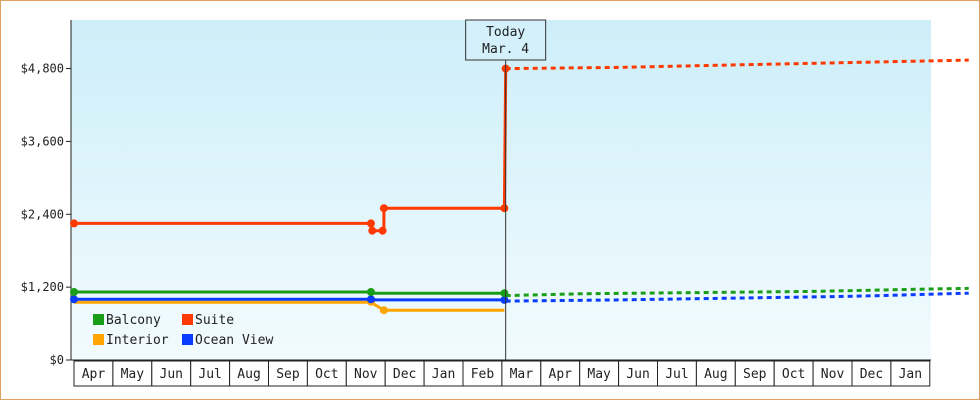 This screenshot has height=400, width=980. Describe the element at coordinates (383, 310) in the screenshot. I see `interior-point` at that location.